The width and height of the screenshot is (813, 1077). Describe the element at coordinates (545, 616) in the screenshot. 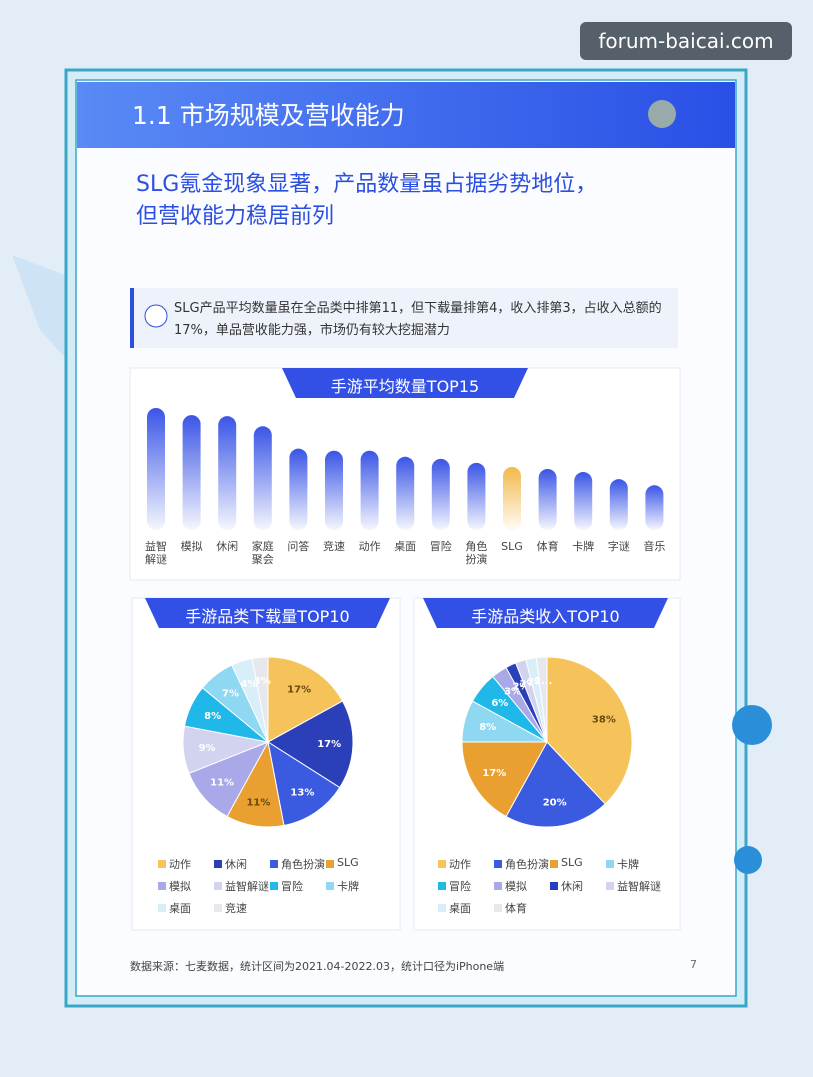

I see `chart-title: 手游品类收入TOP10` at that location.